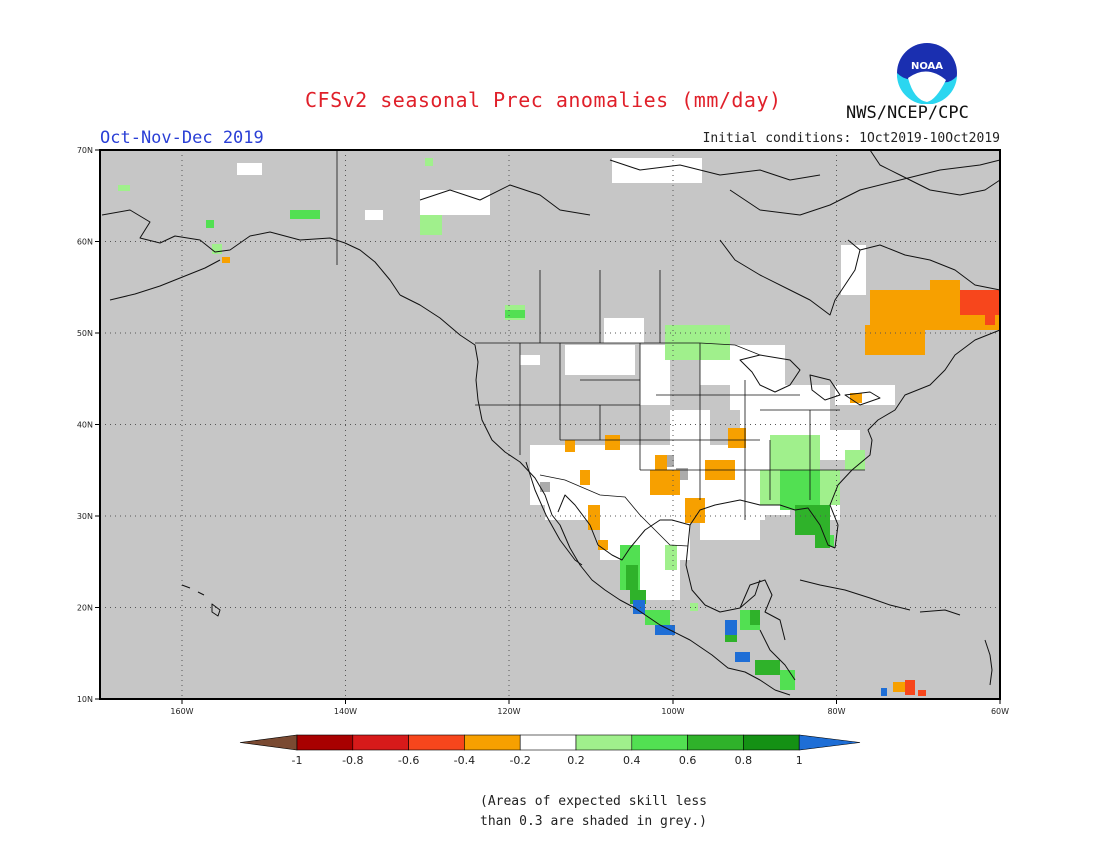 The height and width of the screenshot is (850, 1100). What do you see at coordinates (464, 760) in the screenshot?
I see `colorbar-tick-label: -0.4` at bounding box center [464, 760].